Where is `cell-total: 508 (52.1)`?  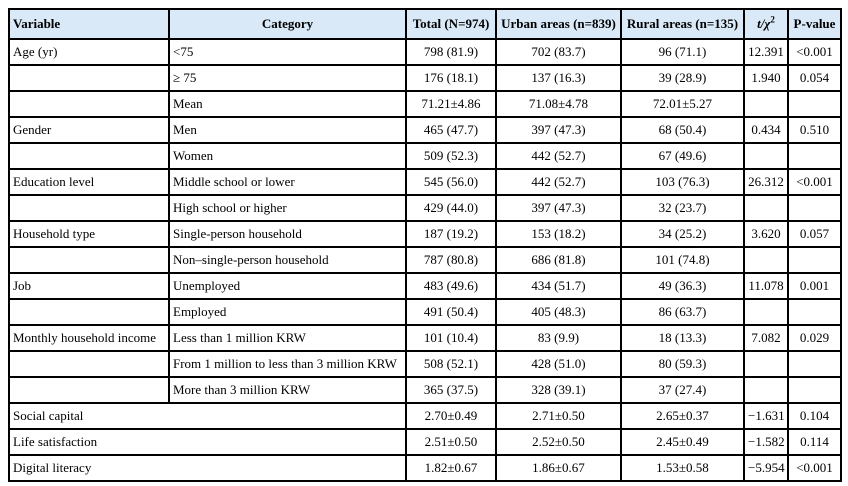 cell-total: 508 (52.1) is located at coordinates (451, 364).